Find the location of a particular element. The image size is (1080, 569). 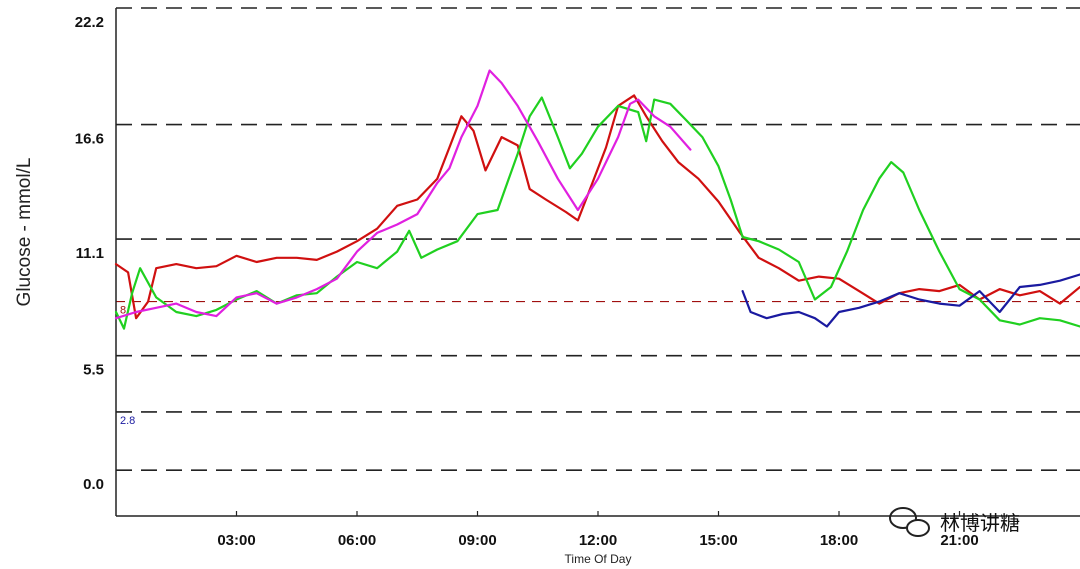

y-axis-label: Glucose - mmol/L is located at coordinates (24, 232).